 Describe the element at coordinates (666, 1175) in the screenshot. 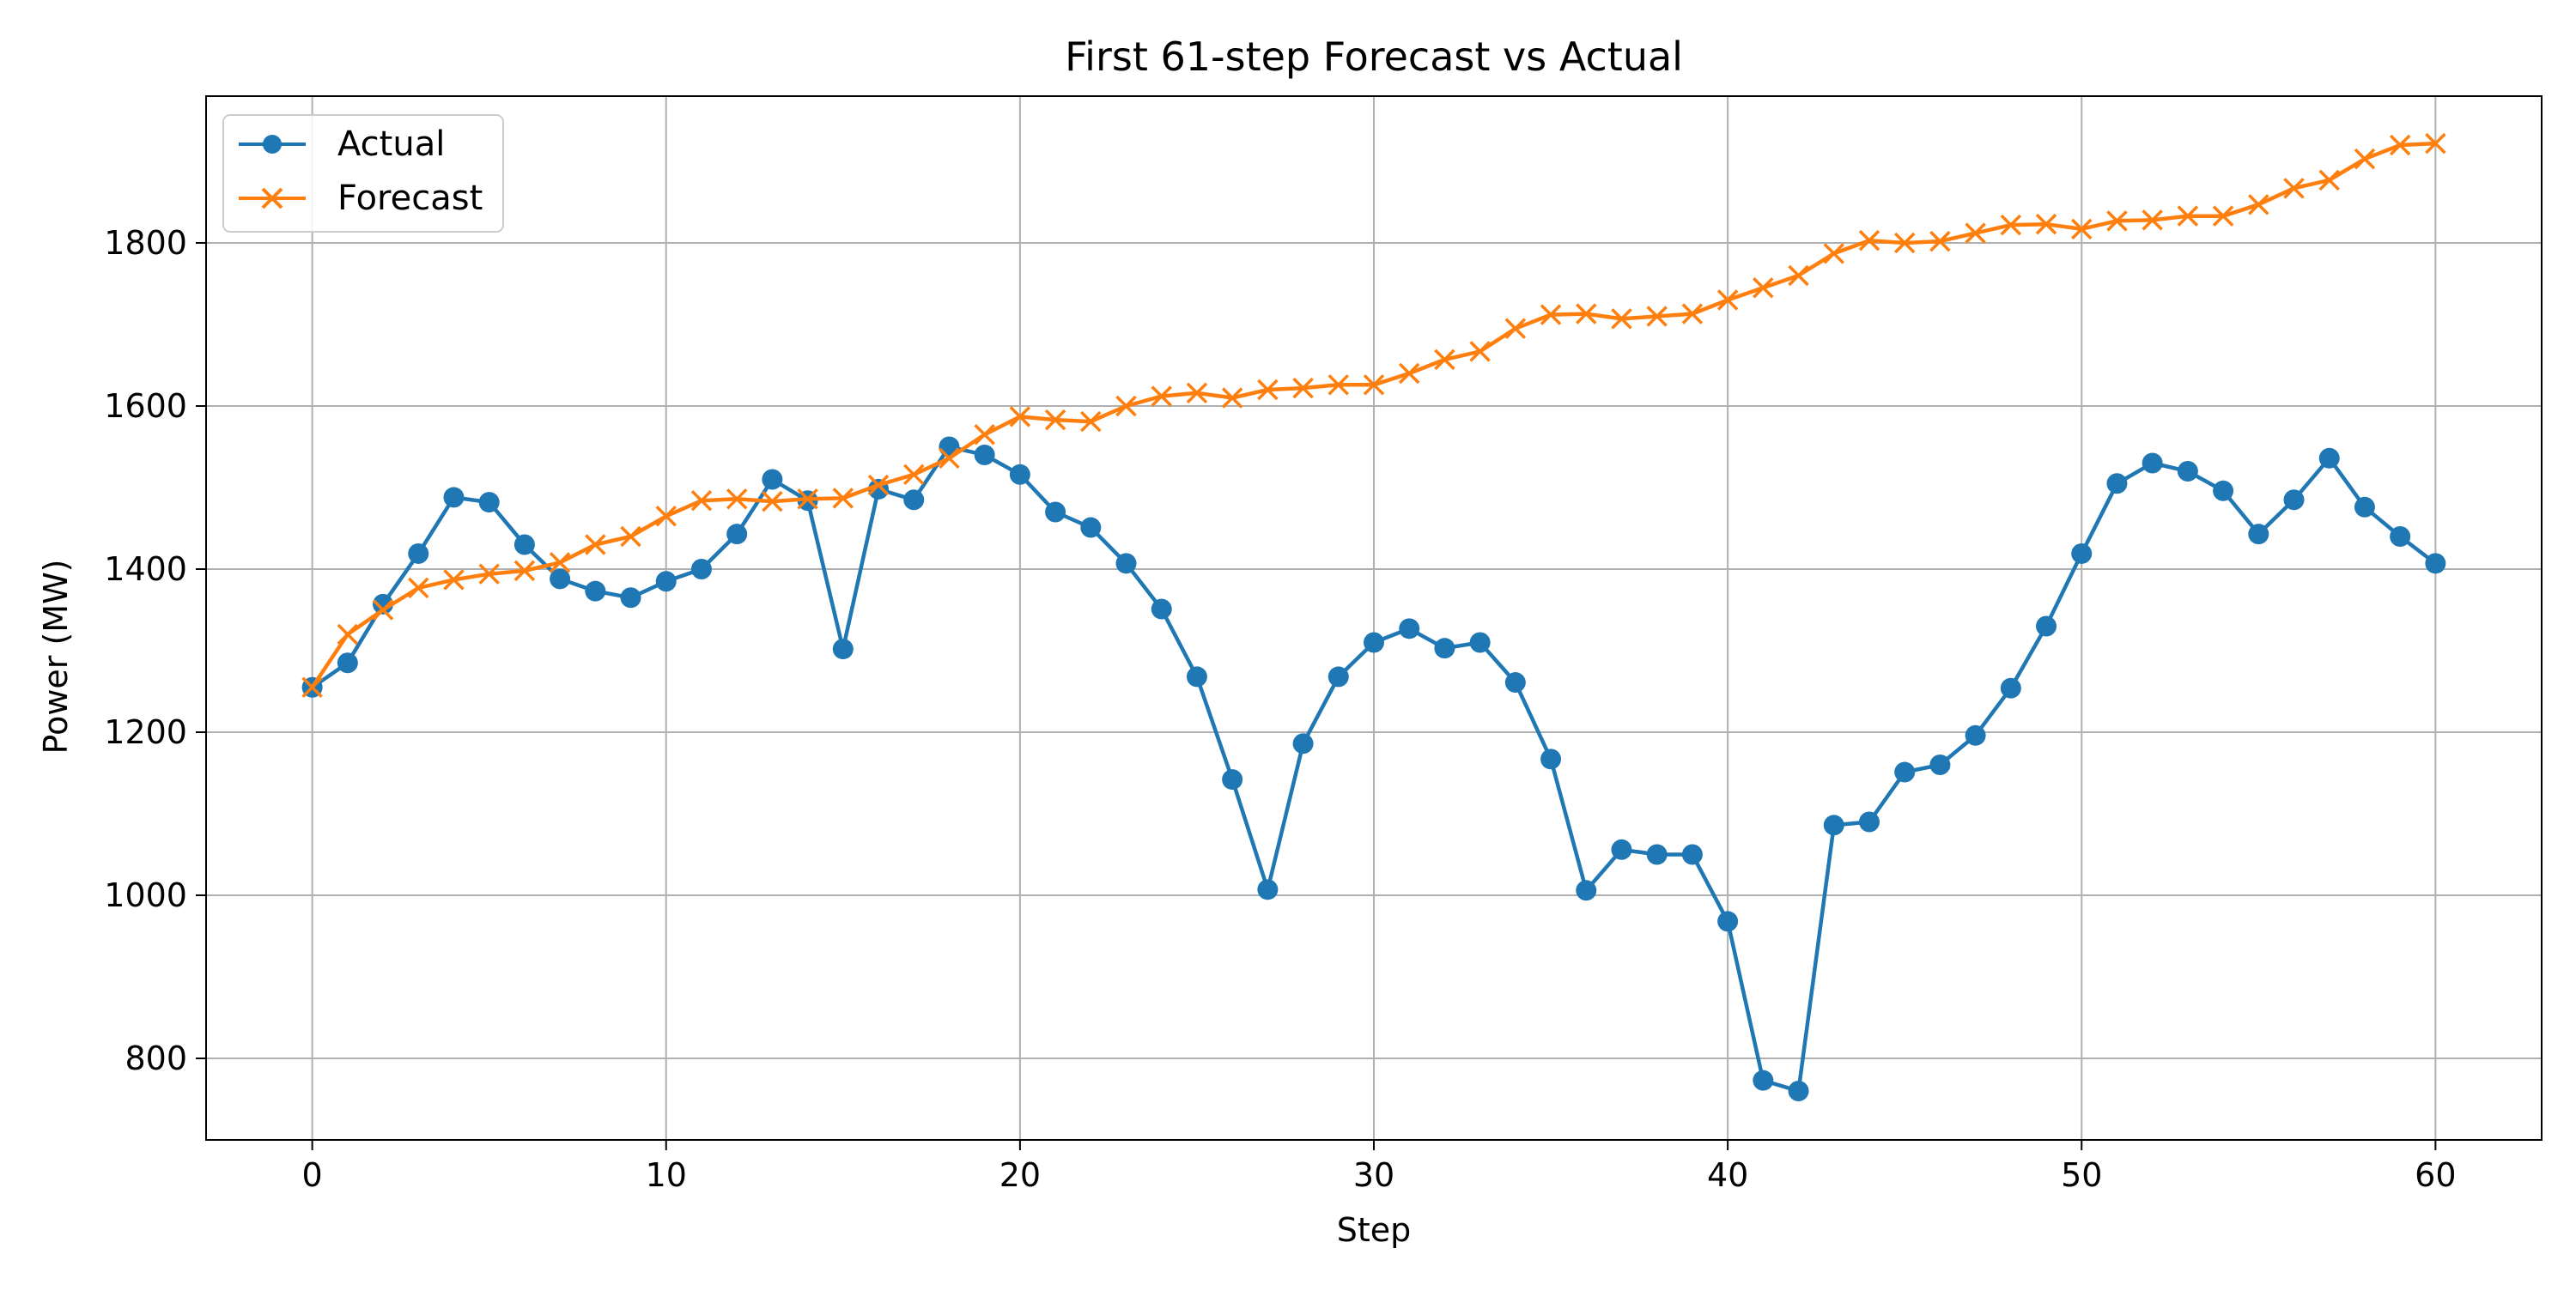

I see `x-tick-label: 10` at that location.